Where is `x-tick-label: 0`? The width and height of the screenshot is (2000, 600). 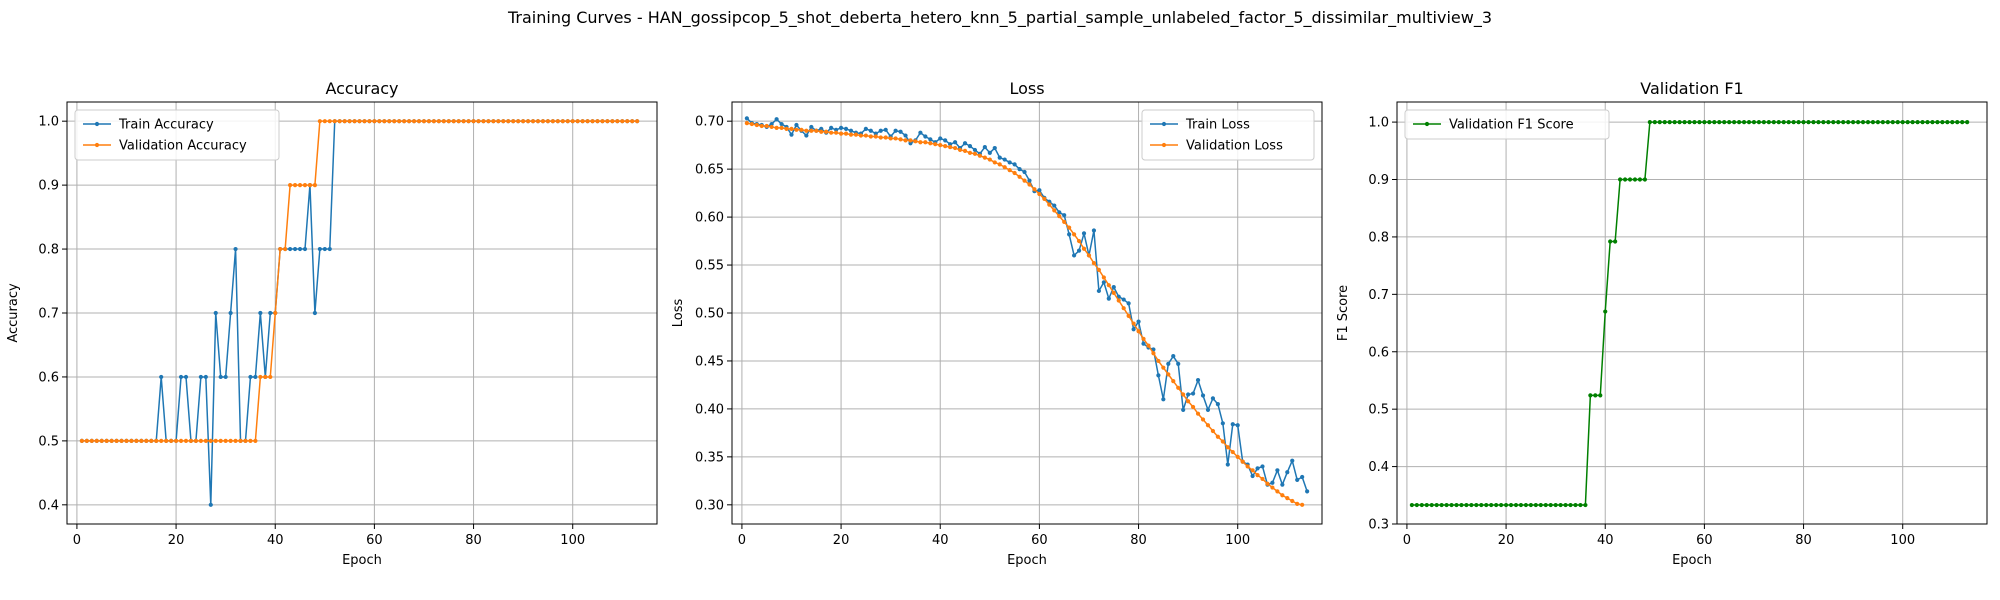
x-tick-label: 0 is located at coordinates (1407, 540).